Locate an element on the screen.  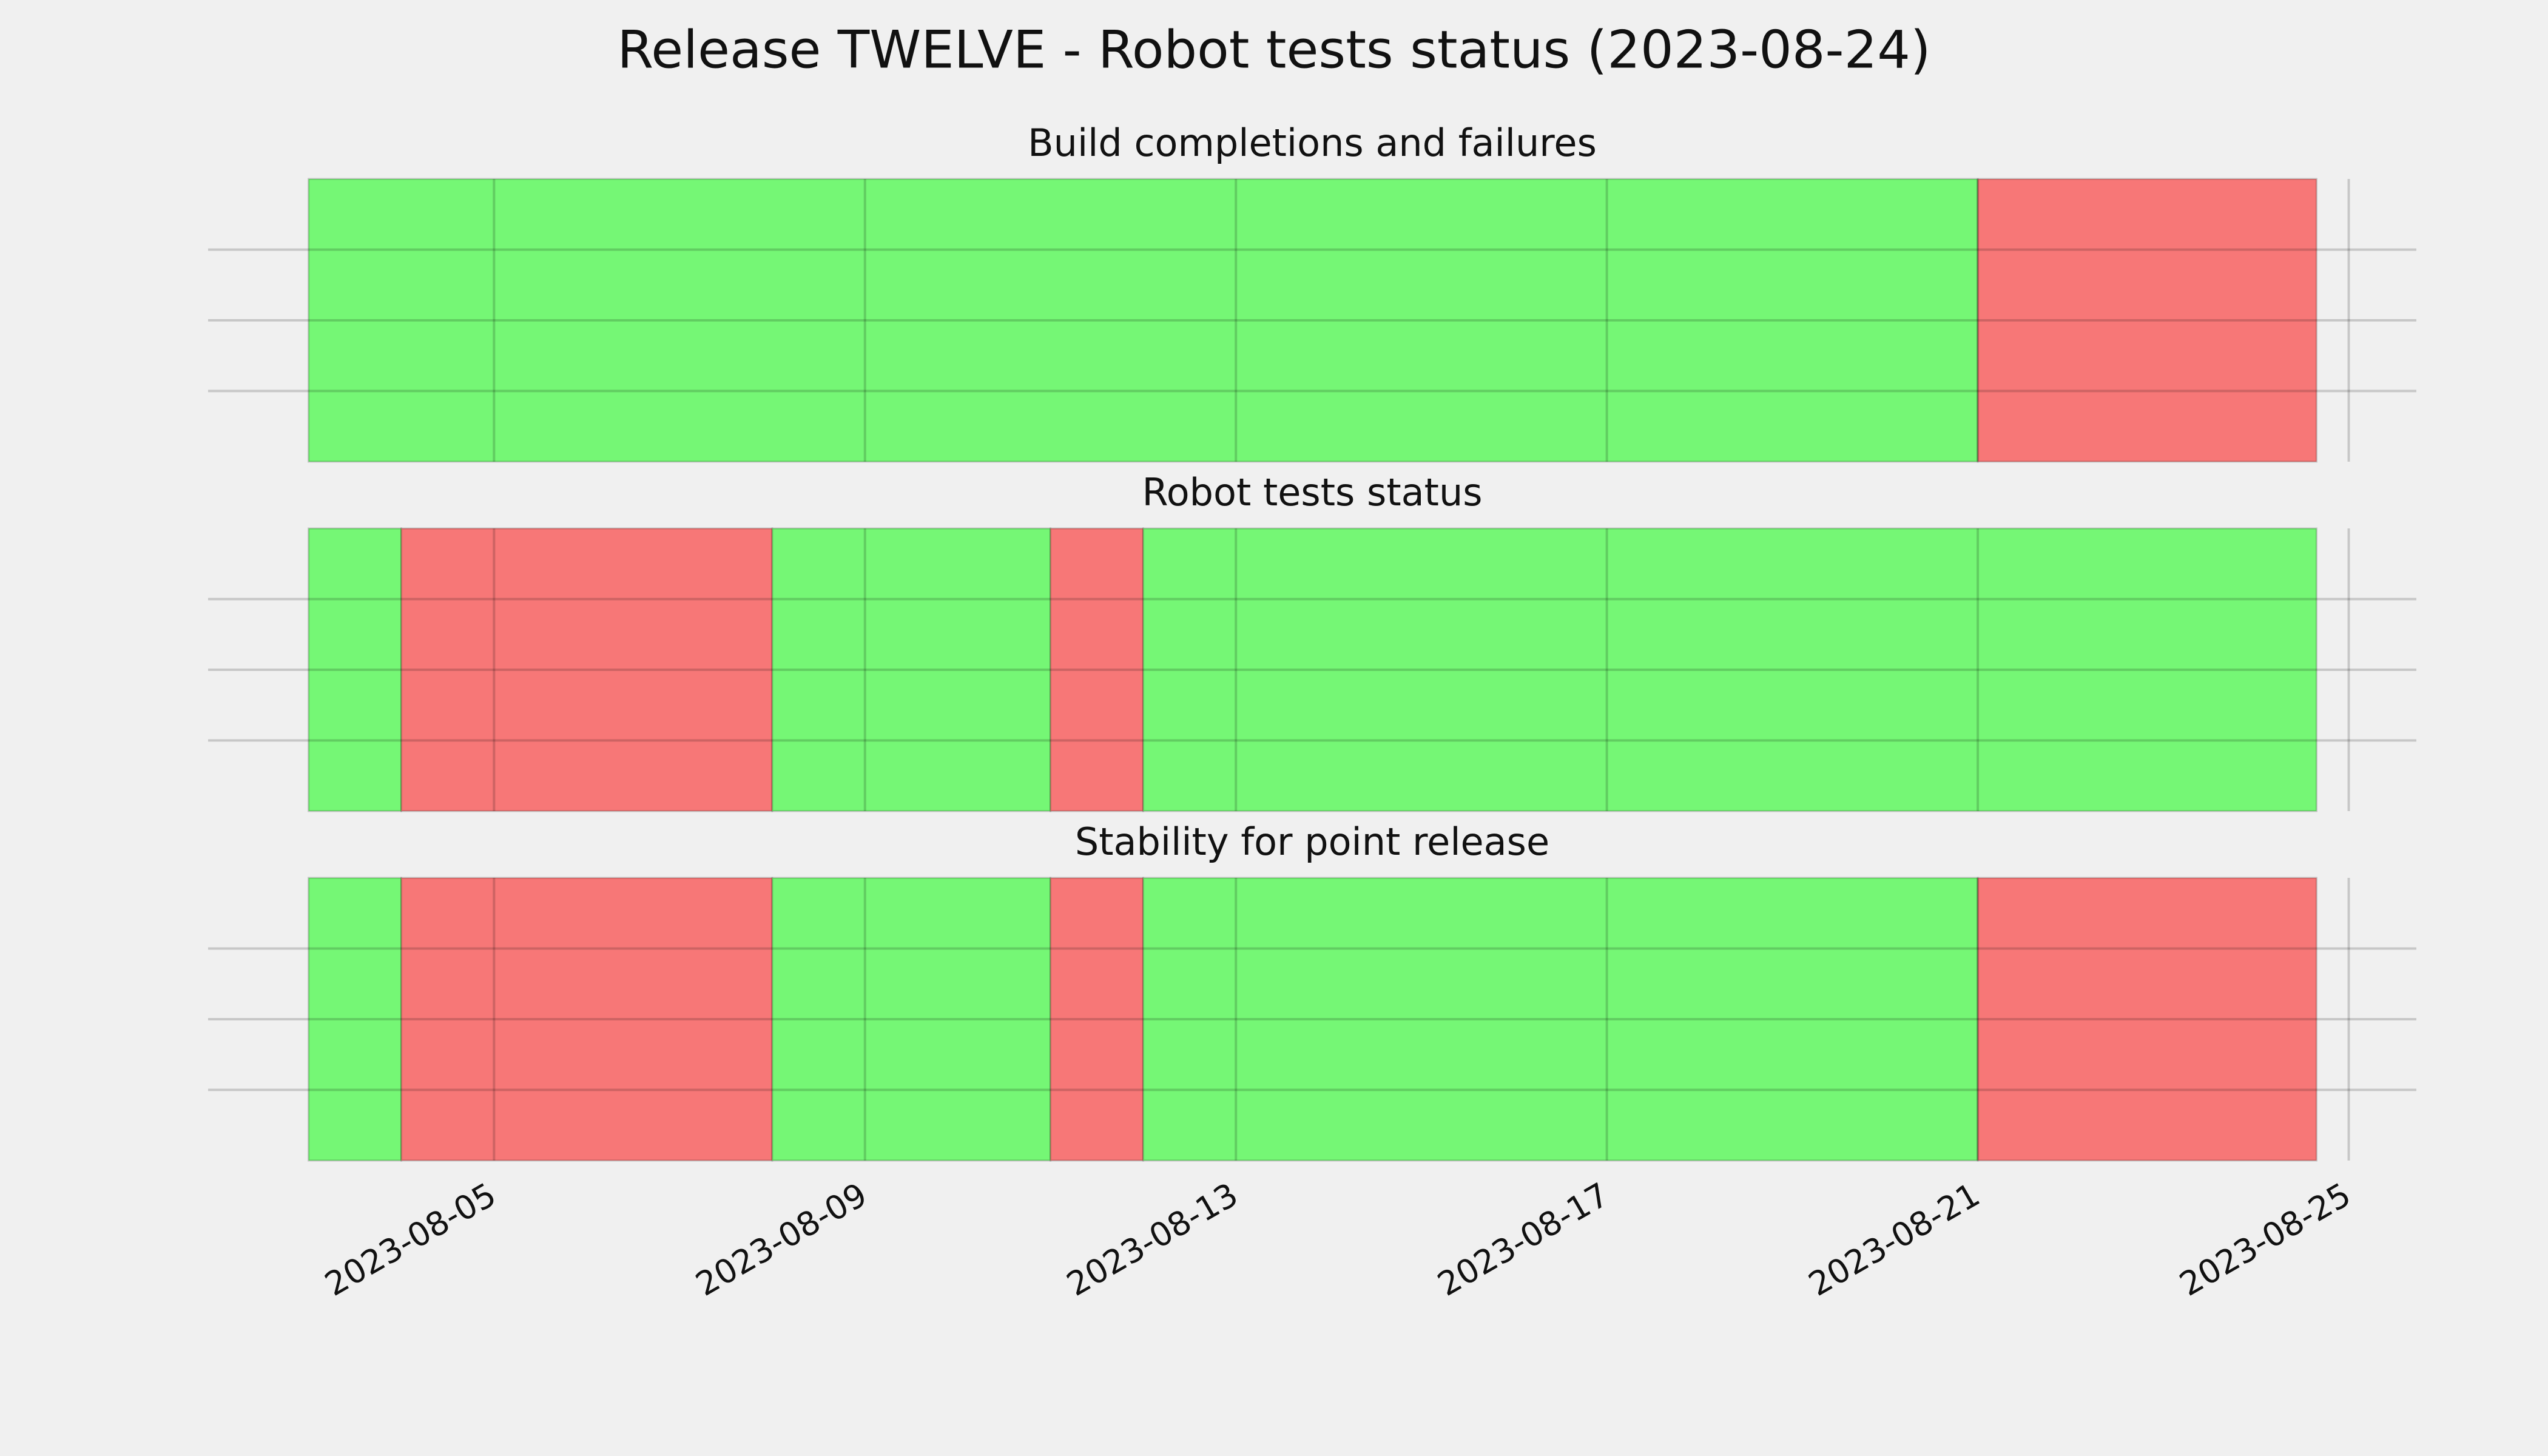
panel-title: Robot tests status is located at coordinates (1312, 492).